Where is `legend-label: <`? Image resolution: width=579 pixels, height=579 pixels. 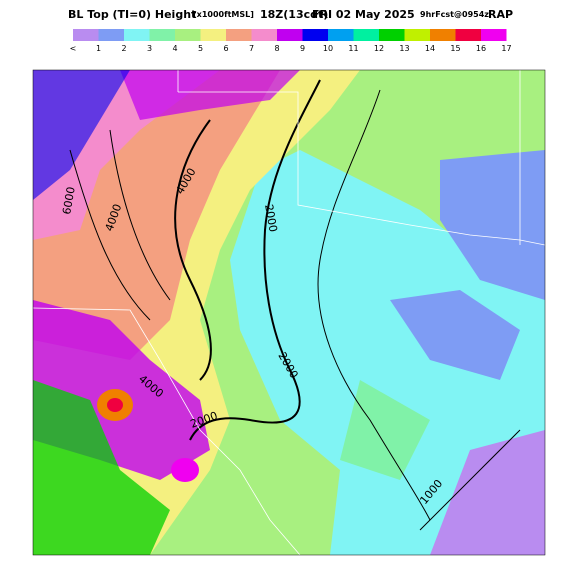
legend-label: < is located at coordinates (73, 48).